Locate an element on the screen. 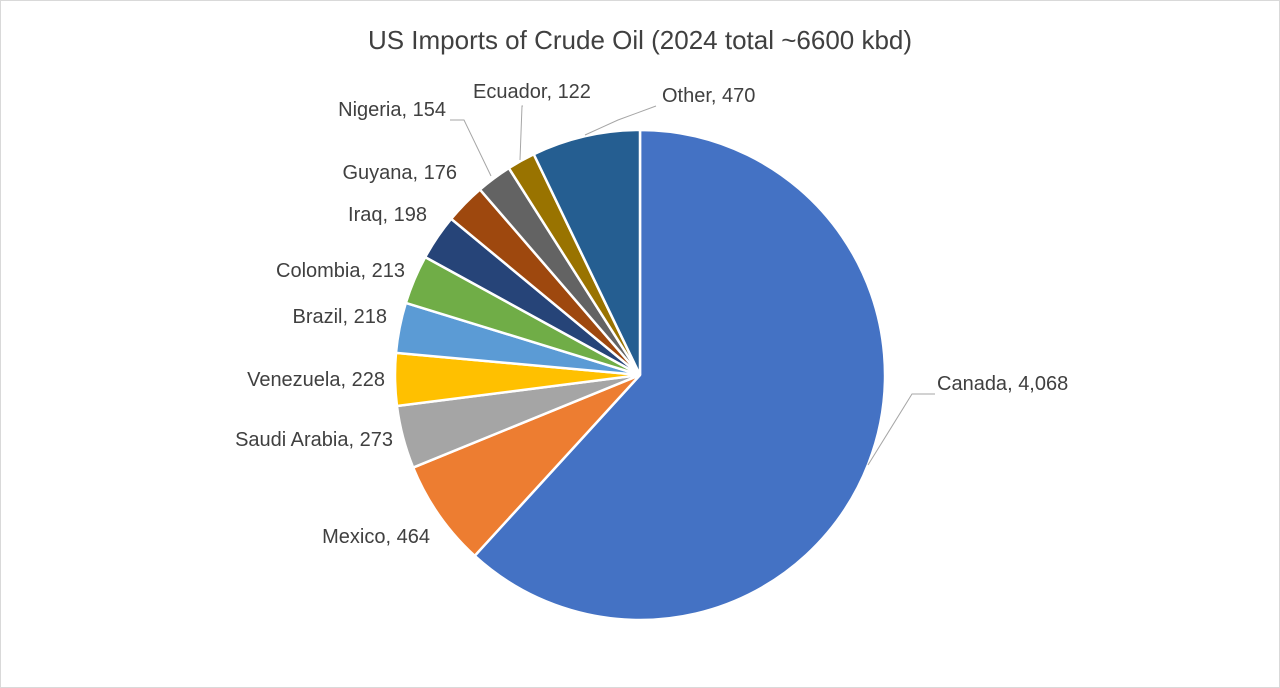 Image resolution: width=1280 pixels, height=688 pixels. data-label: Guyana, 176 is located at coordinates (399, 173).